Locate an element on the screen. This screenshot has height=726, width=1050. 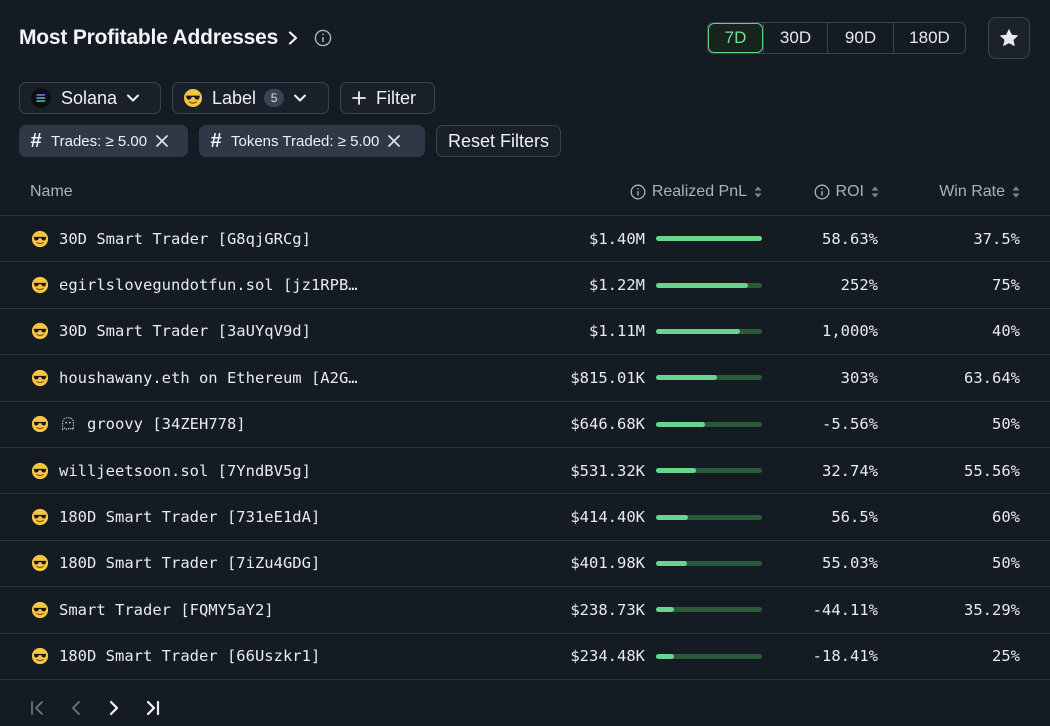
column-header-roi: ROI is located at coordinates (847, 192).